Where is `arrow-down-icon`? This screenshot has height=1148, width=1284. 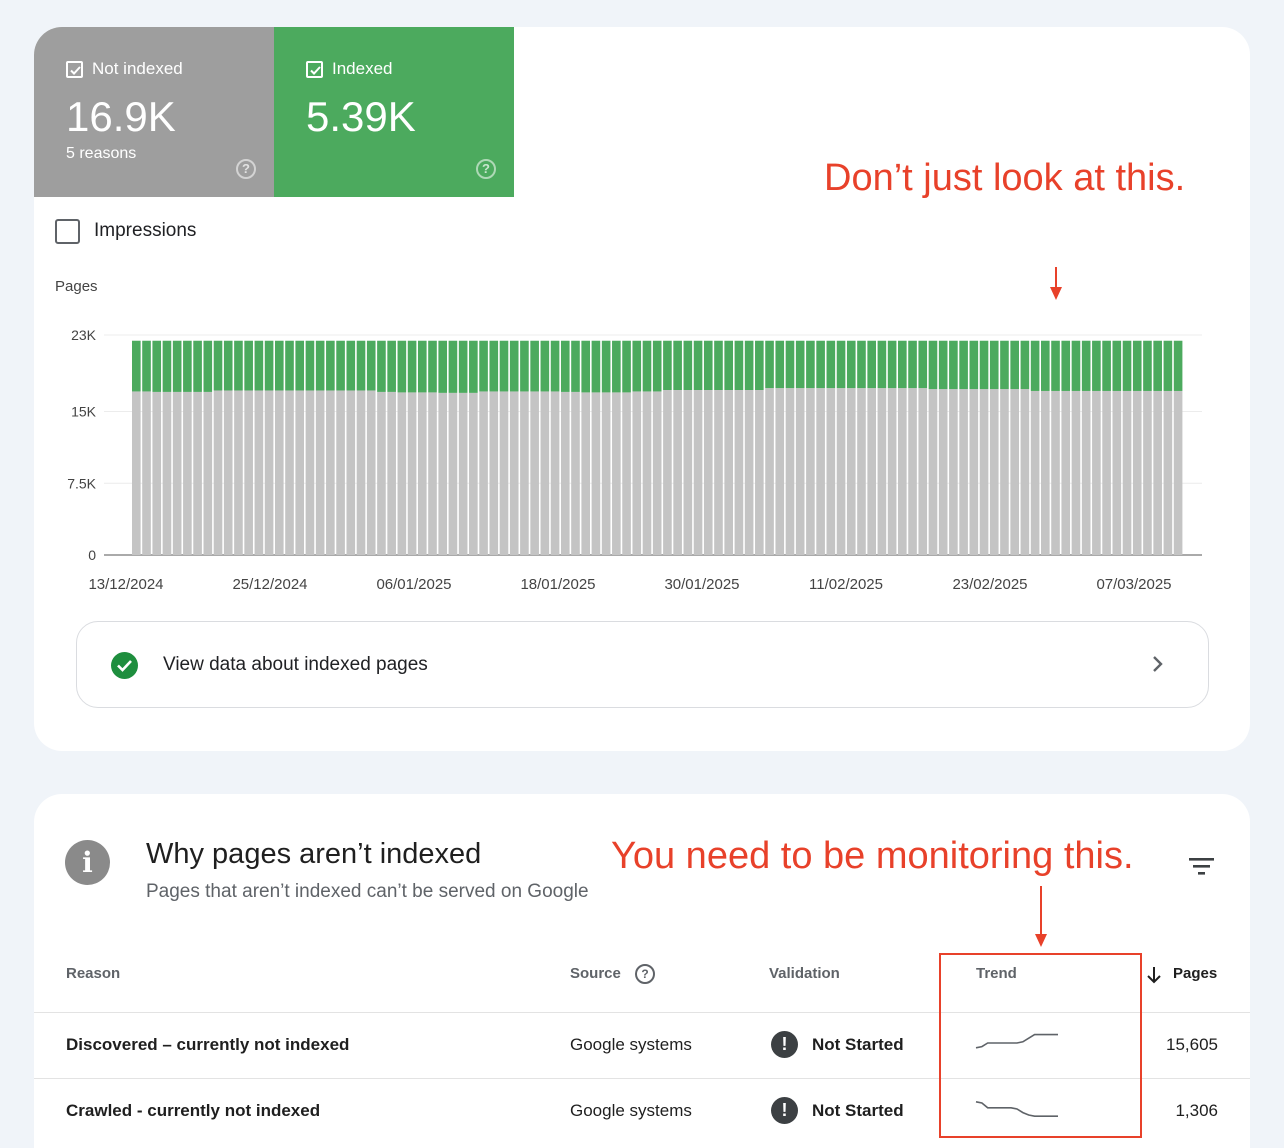 arrow-down-icon is located at coordinates (1154, 975).